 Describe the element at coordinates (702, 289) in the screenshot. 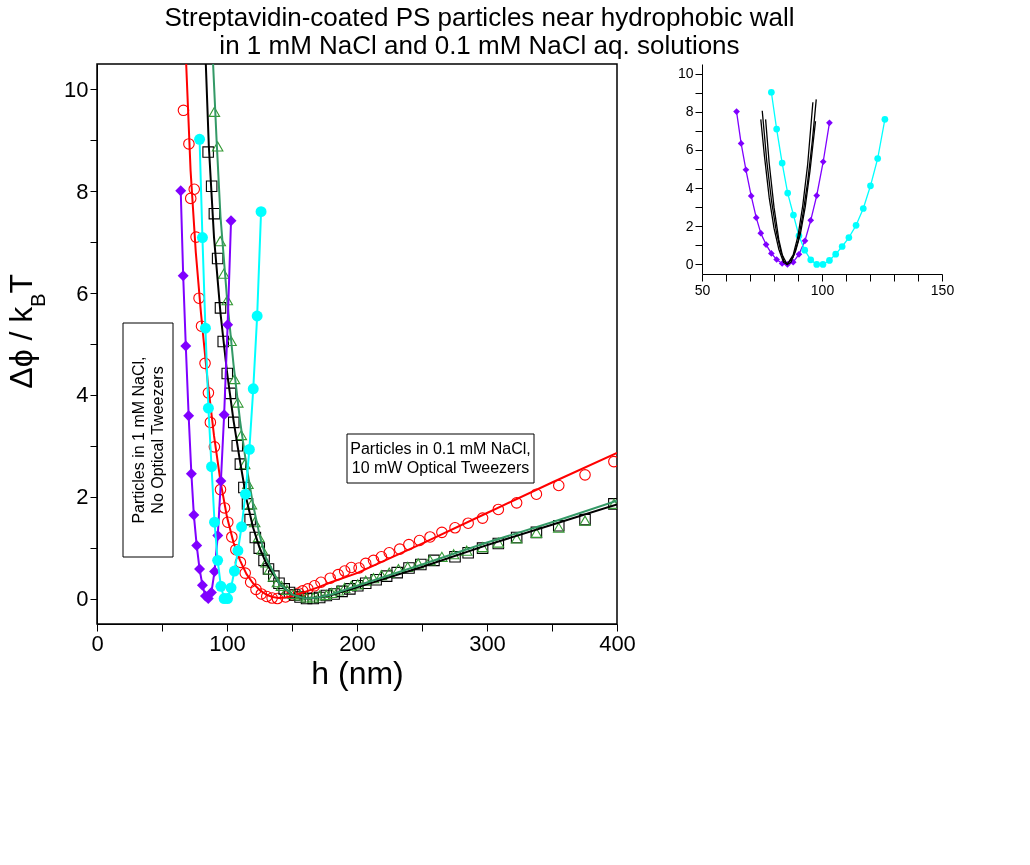

I see `x-tick-label: 50` at that location.